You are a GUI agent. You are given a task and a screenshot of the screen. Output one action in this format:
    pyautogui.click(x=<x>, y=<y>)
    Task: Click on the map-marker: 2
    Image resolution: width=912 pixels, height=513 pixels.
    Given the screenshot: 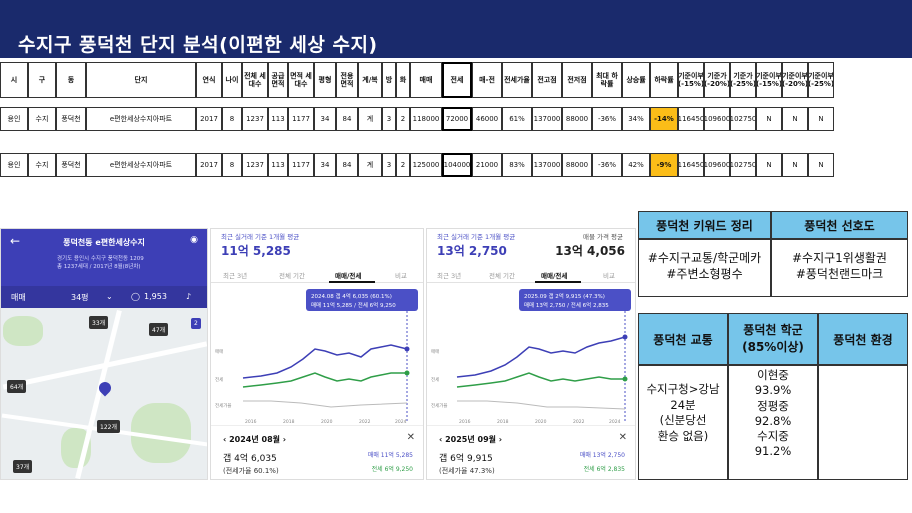 What is the action you would take?
    pyautogui.click(x=196, y=323)
    